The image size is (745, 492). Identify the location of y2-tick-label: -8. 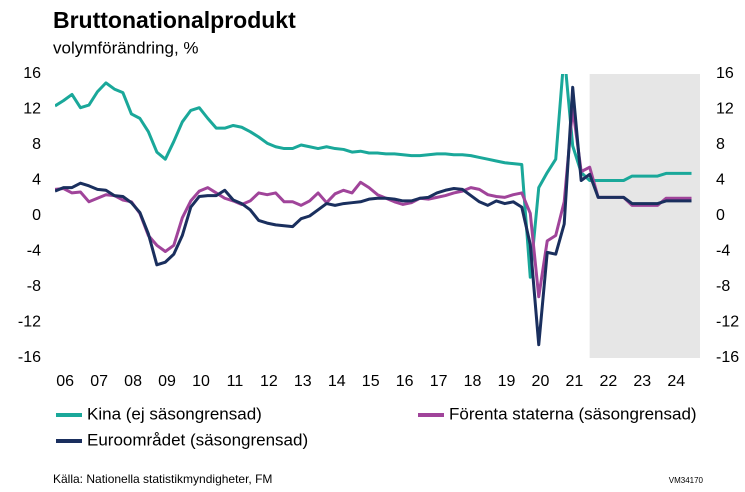
(723, 286).